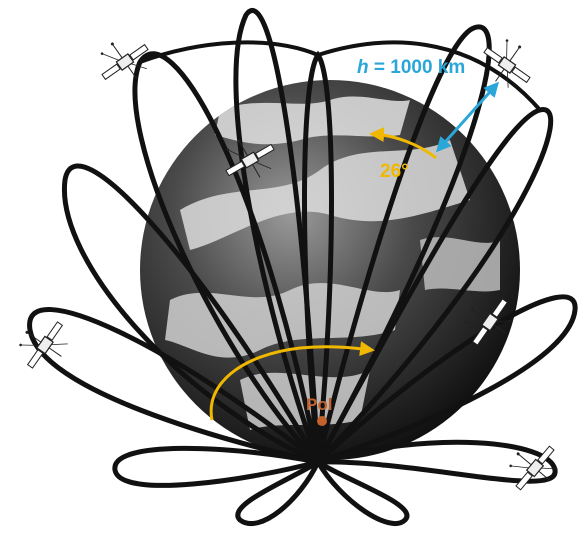 The width and height of the screenshot is (579, 544). Describe the element at coordinates (403, 143) in the screenshot. I see `angle-arrow` at that location.